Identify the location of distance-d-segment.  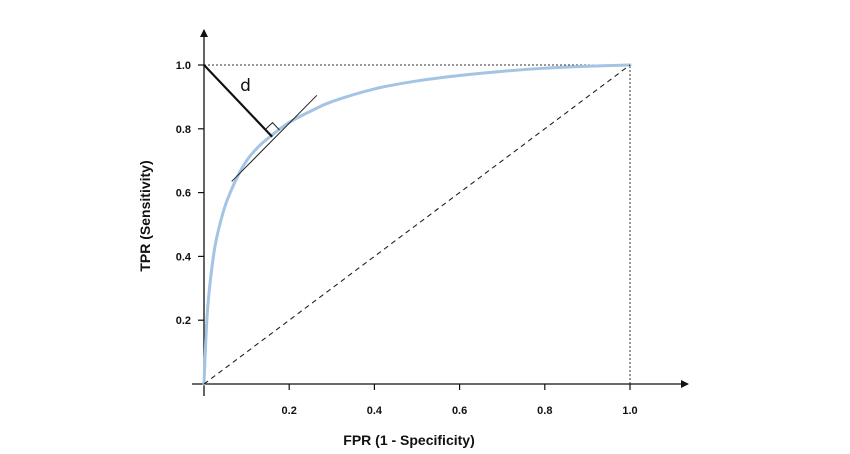
(238, 101).